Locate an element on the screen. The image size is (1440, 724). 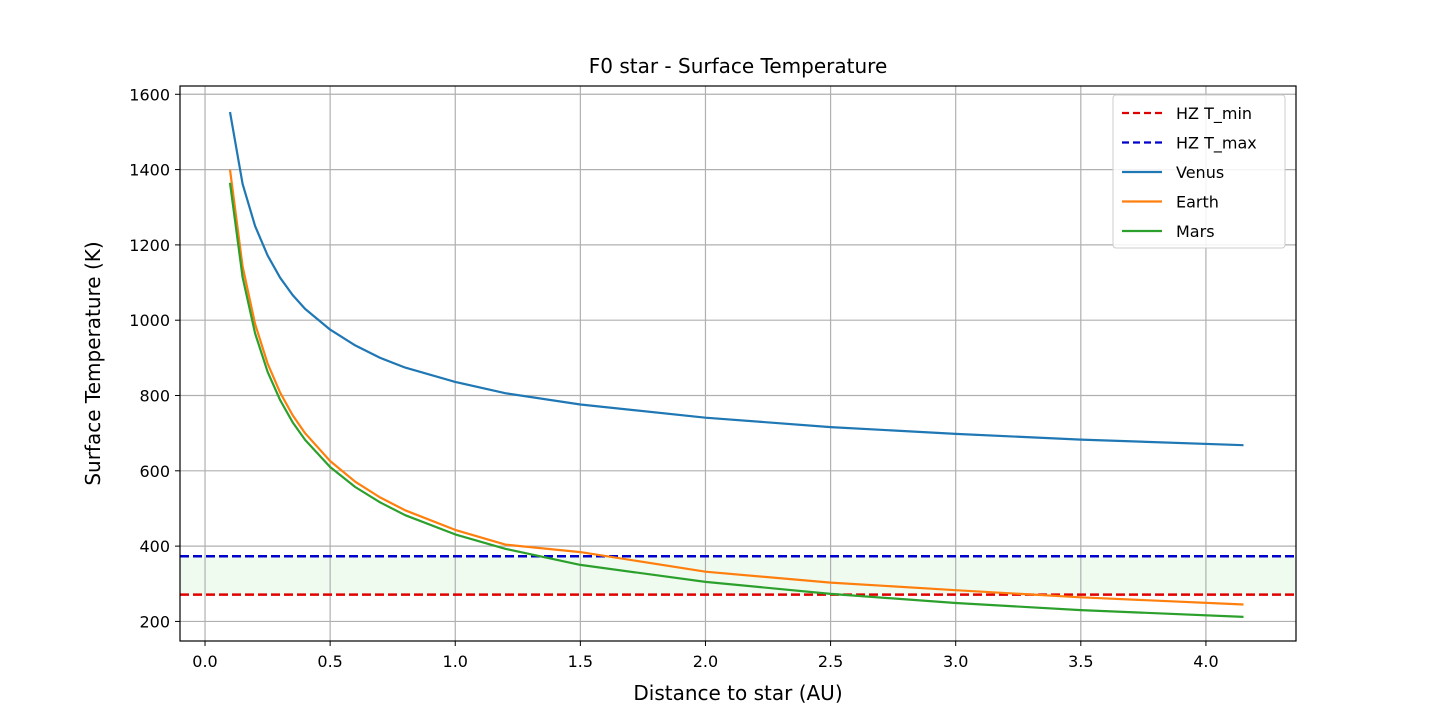
chart-title: F0 star - Surface Temperature is located at coordinates (738, 66).